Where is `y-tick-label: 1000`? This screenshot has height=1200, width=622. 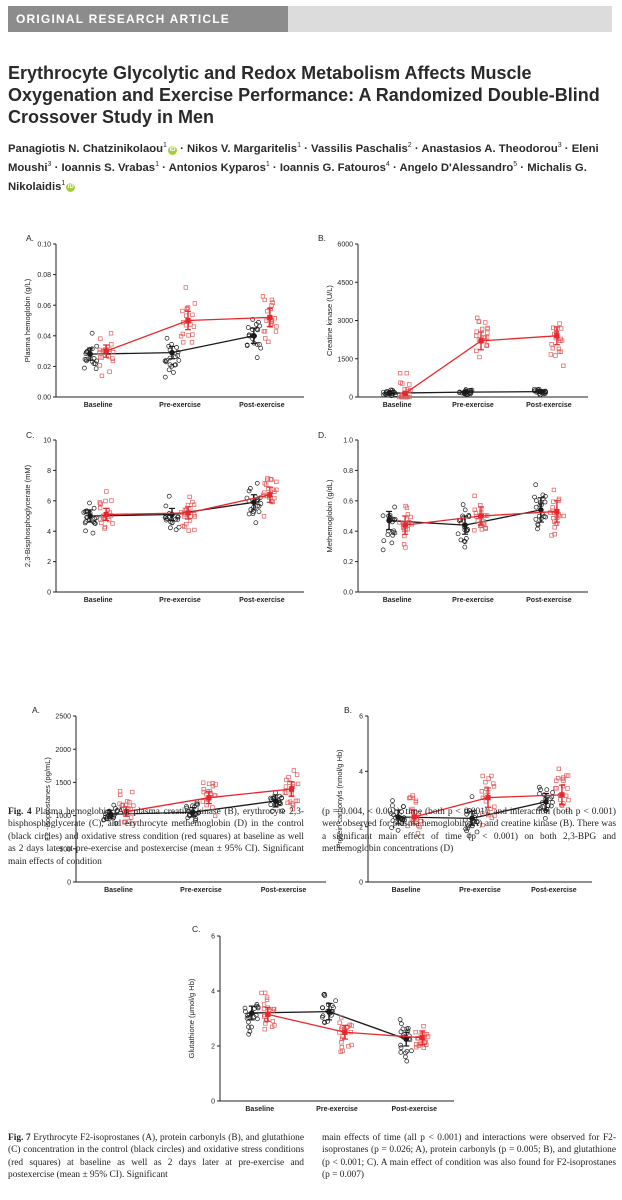
y-tick-label: 1000 is located at coordinates (63, 816).